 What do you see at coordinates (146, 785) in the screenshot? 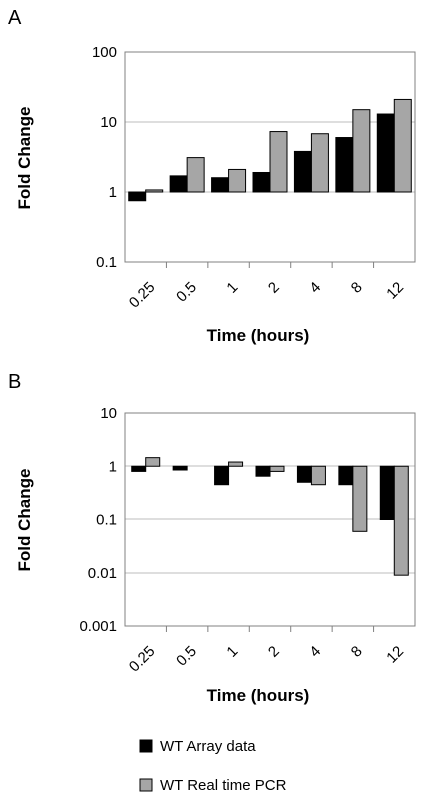
I see `legend-pcr-swatch` at bounding box center [146, 785].